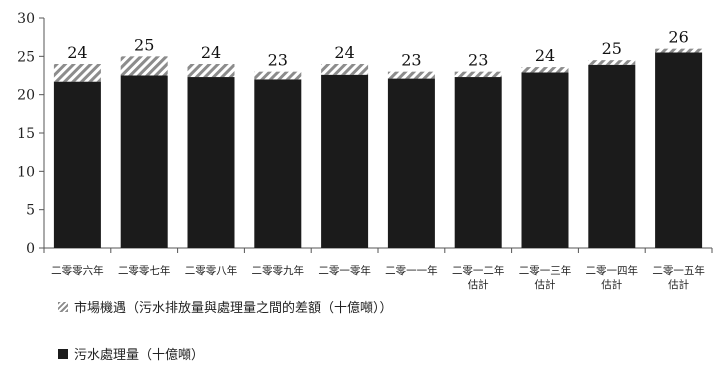 This screenshot has height=373, width=716. I want to click on legend-swatch-opportunity, so click(63, 306).